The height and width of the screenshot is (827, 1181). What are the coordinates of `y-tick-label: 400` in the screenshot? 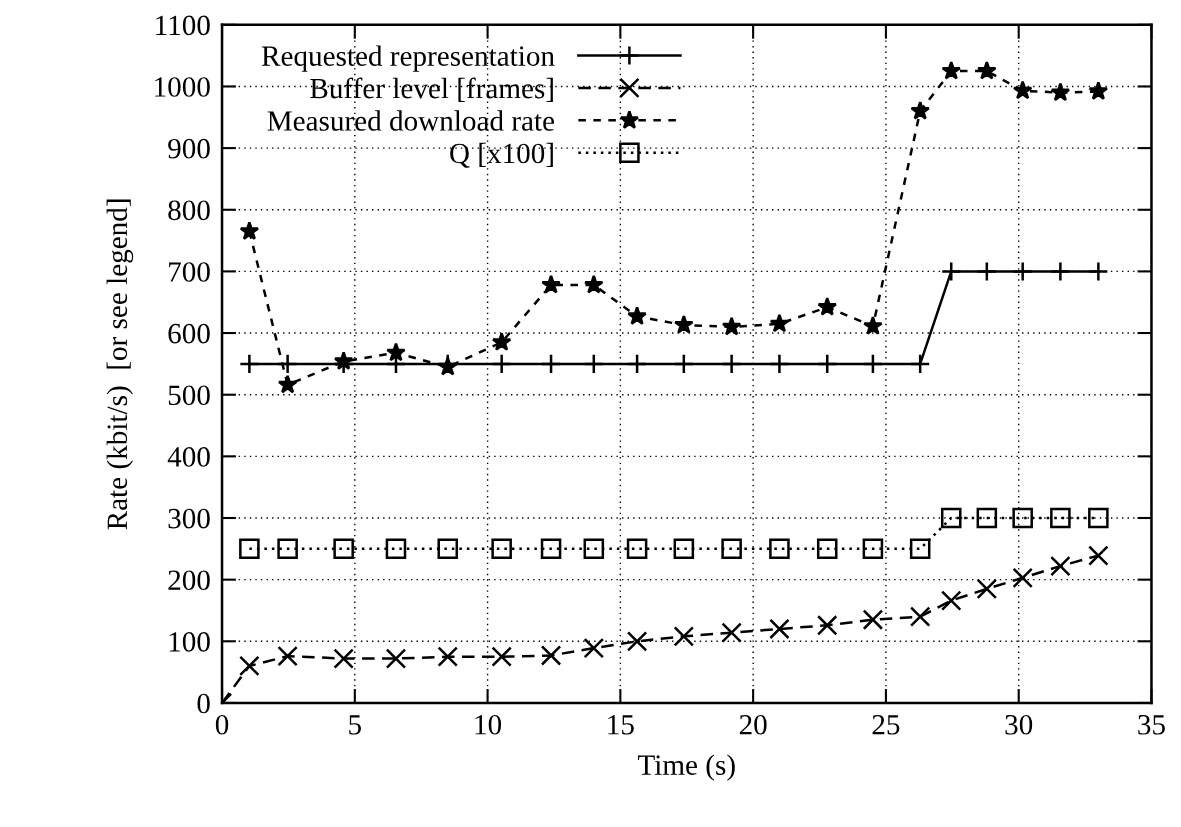 It's located at (188, 457).